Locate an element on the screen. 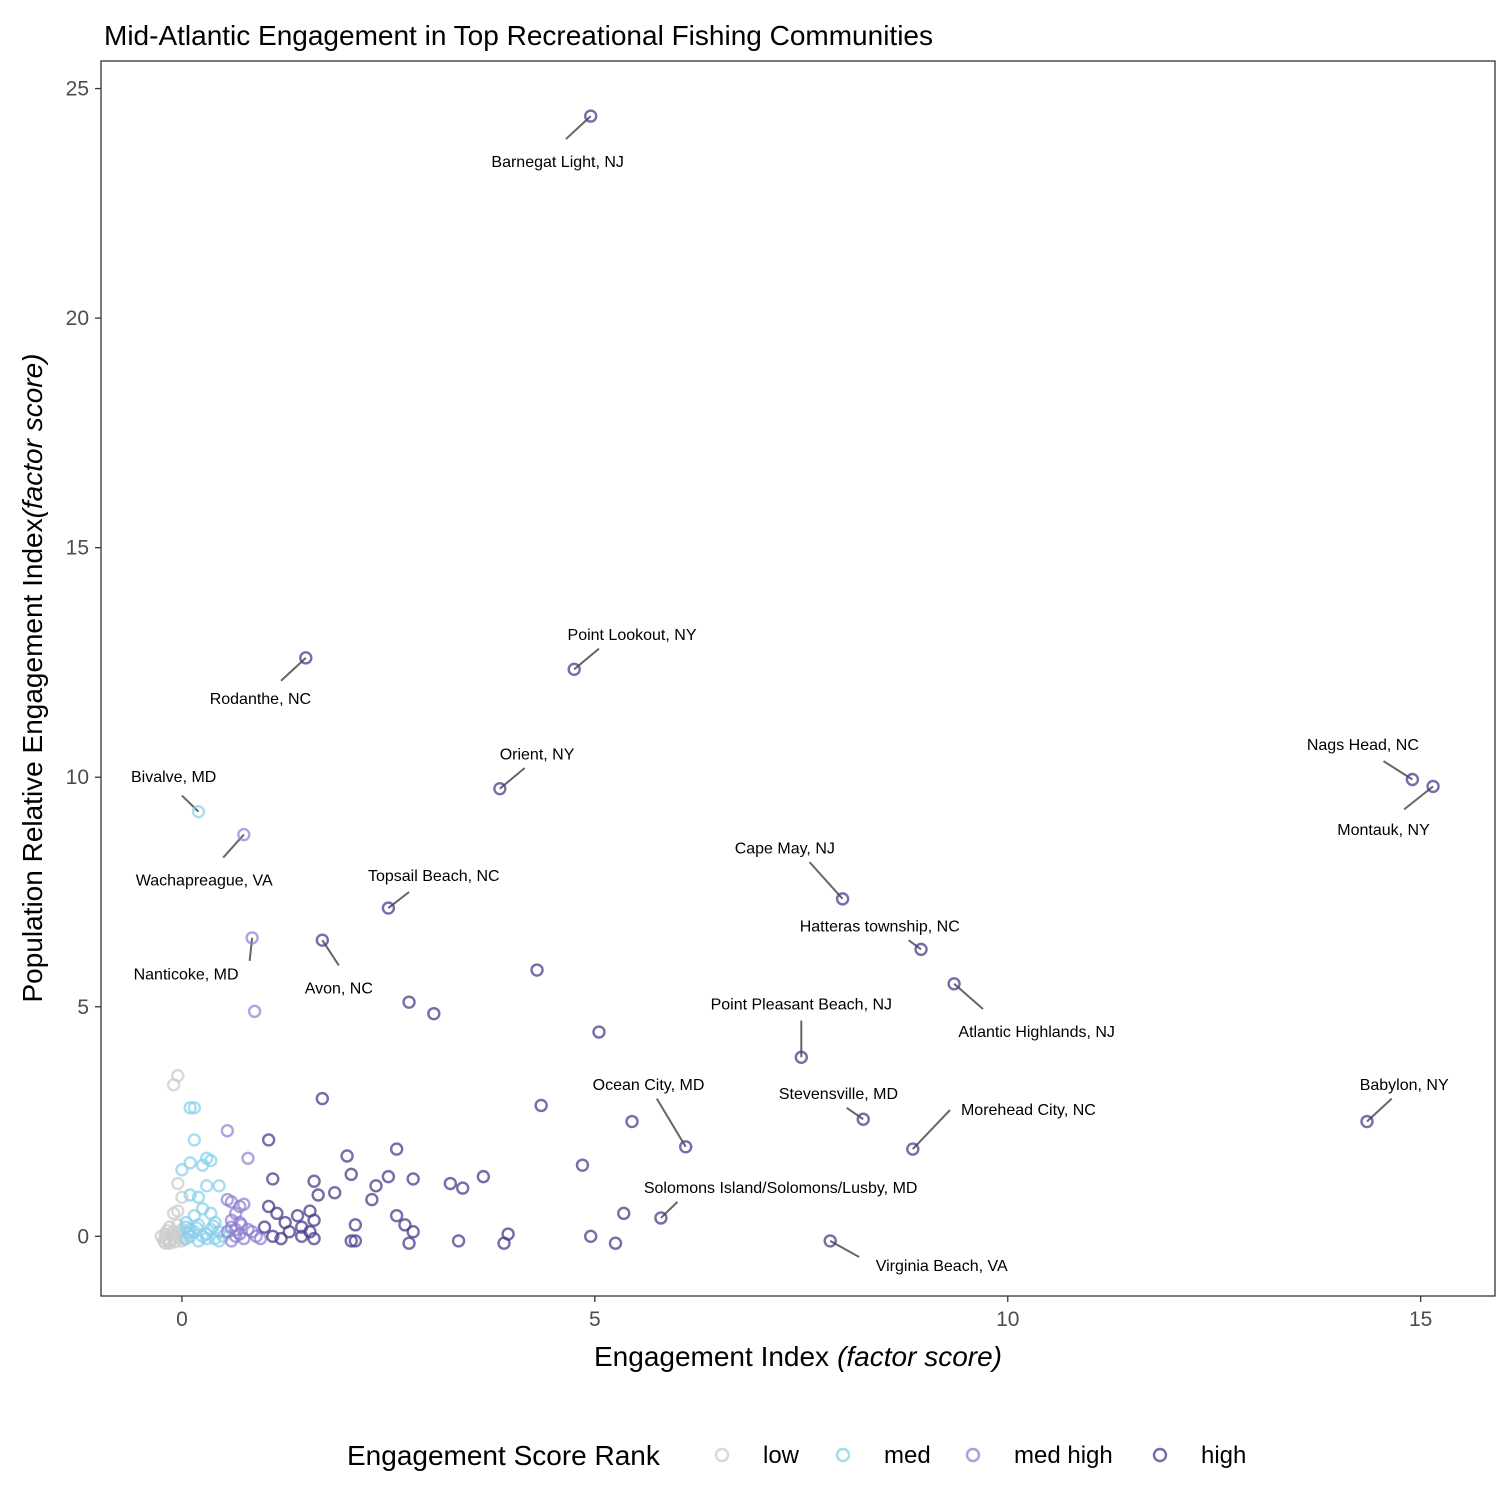 The width and height of the screenshot is (1512, 1512). legend: Engagement Score Rank low med med high high is located at coordinates (796, 1455).